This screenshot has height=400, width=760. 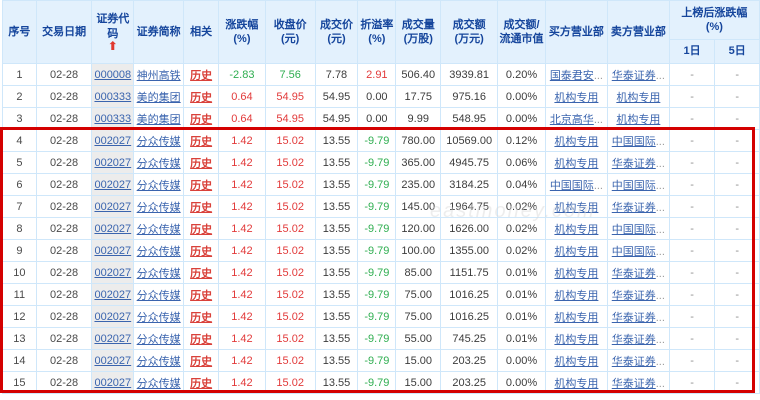 I want to click on cell-price: 54.95, so click(x=336, y=118).